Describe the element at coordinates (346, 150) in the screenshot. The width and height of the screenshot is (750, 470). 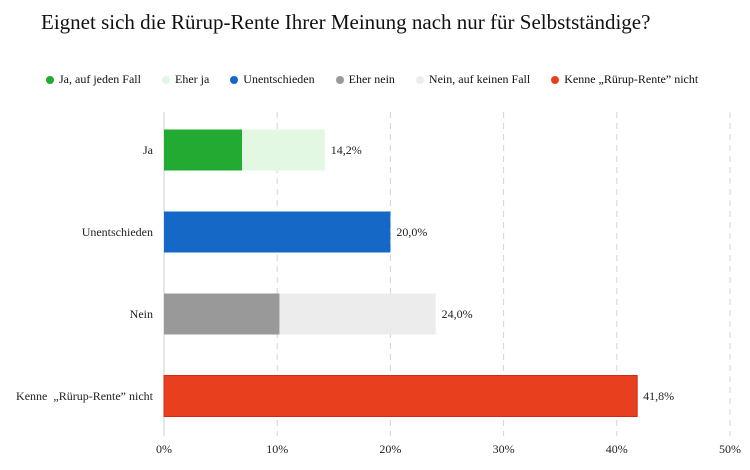
I see `data-label: 14,2%` at that location.